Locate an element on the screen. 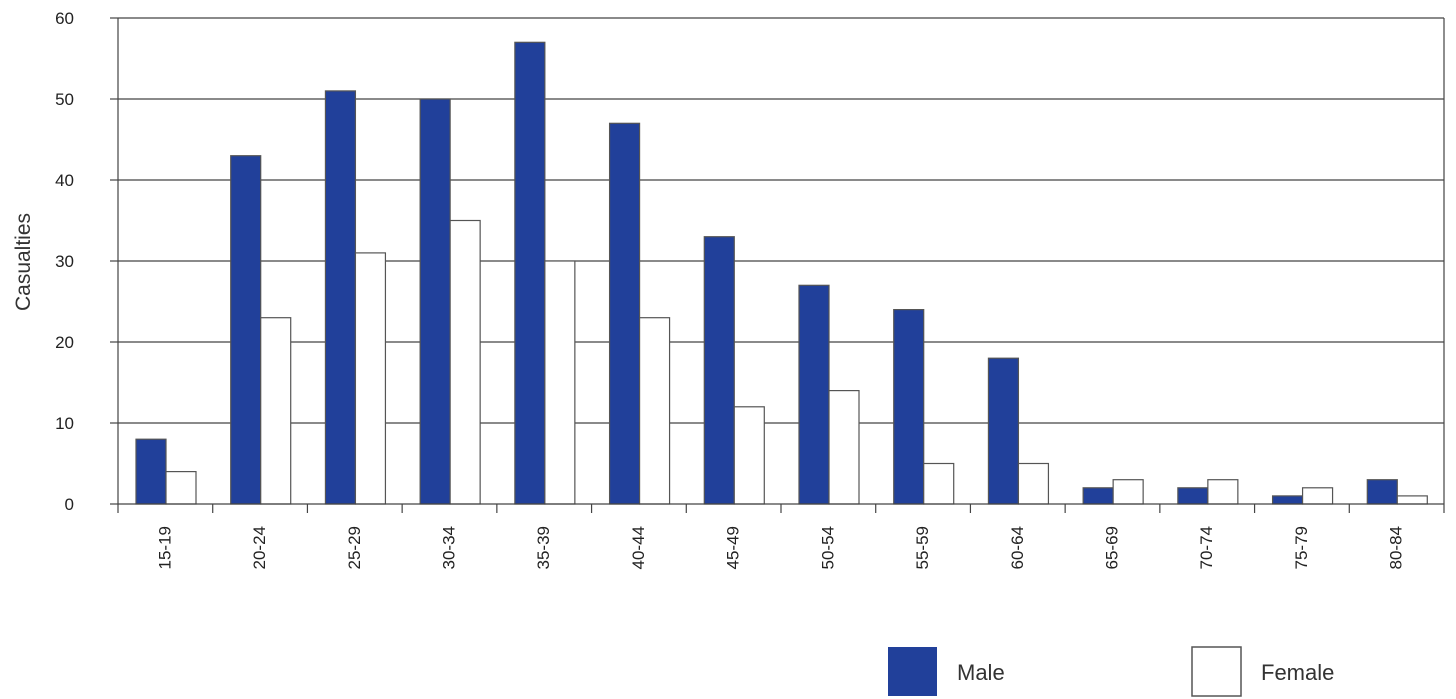  legend: Male Female is located at coordinates (1111, 671).